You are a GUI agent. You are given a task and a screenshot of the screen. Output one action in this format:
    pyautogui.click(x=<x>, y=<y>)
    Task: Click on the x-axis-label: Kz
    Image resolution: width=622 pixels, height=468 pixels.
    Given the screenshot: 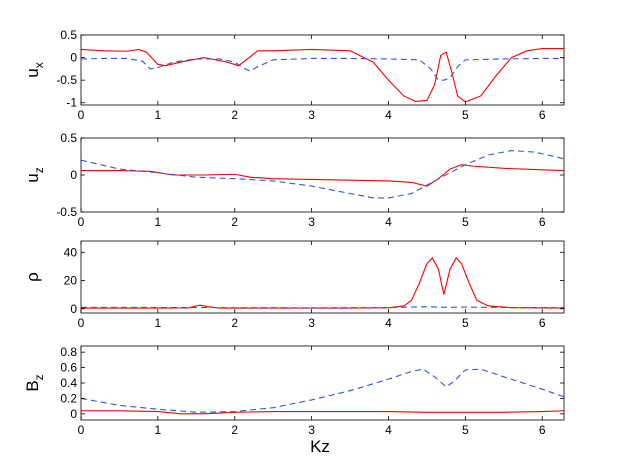 What is the action you would take?
    pyautogui.click(x=320, y=446)
    